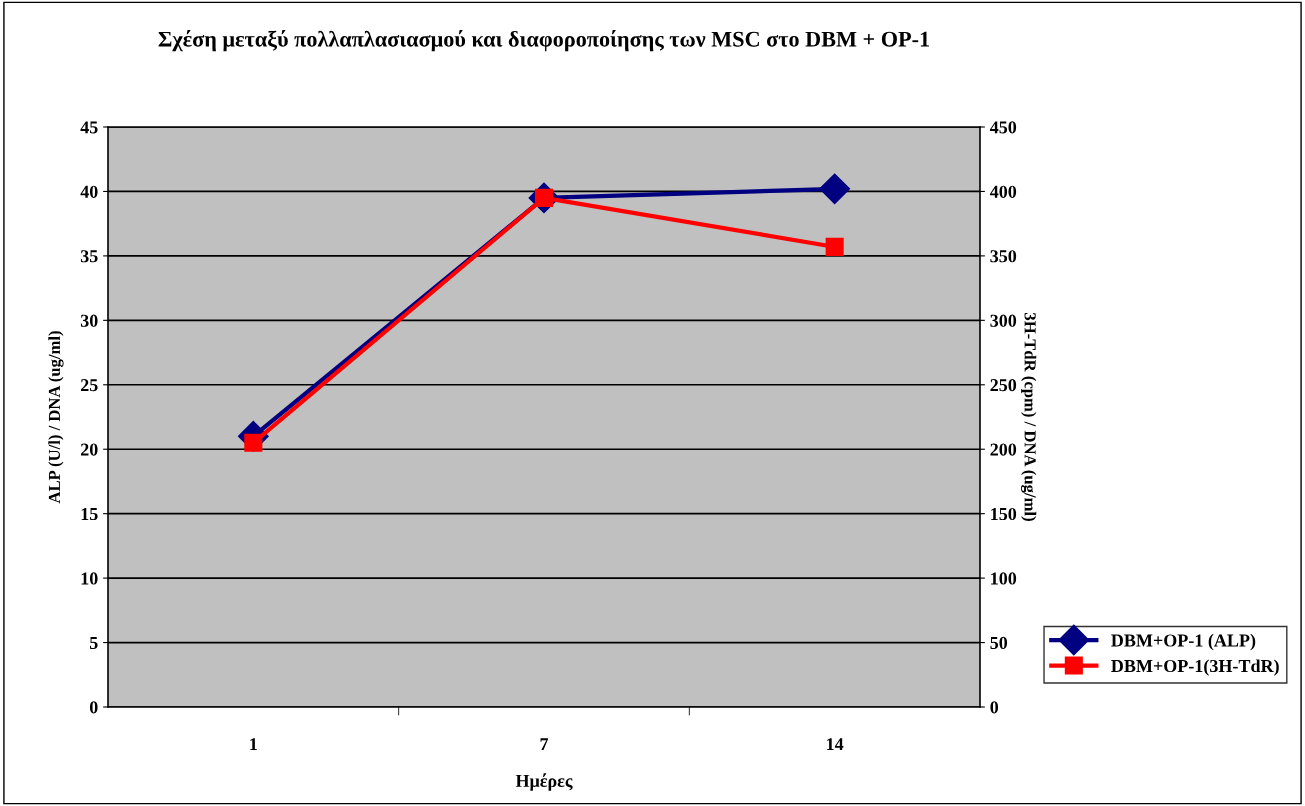 The height and width of the screenshot is (806, 1305). Describe the element at coordinates (835, 744) in the screenshot. I see `x-tick-label: 14` at that location.